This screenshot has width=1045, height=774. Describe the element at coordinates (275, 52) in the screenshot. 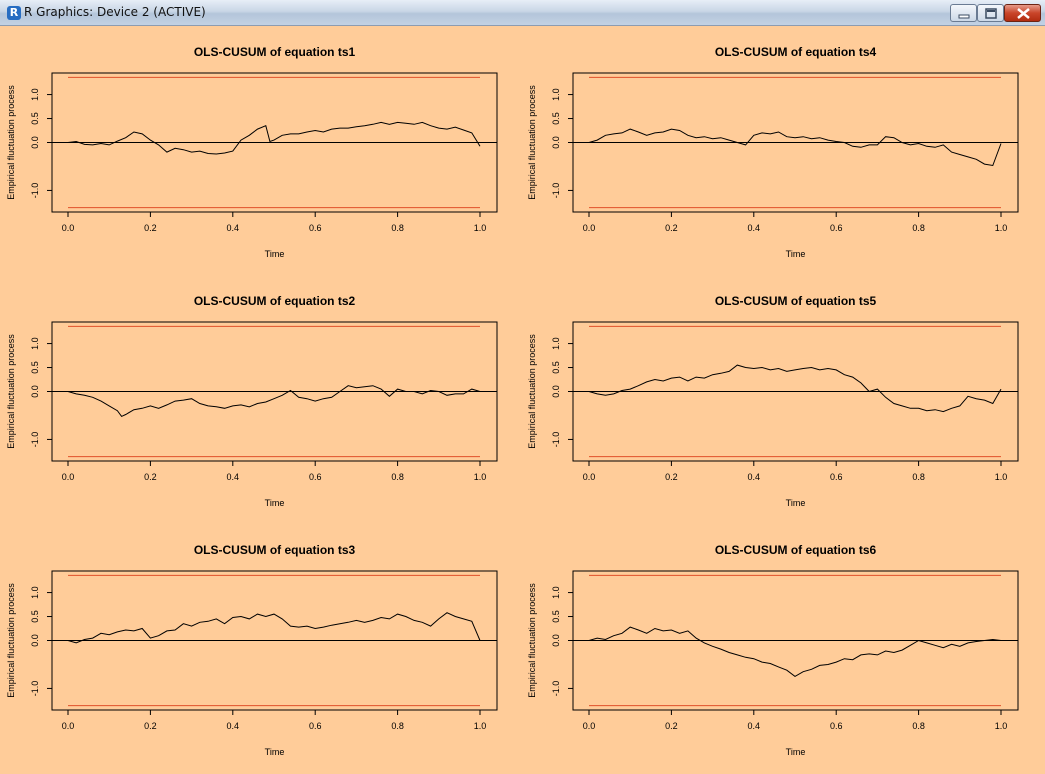

I see `plot-title: OLS-CUSUM of equation ts1` at that location.